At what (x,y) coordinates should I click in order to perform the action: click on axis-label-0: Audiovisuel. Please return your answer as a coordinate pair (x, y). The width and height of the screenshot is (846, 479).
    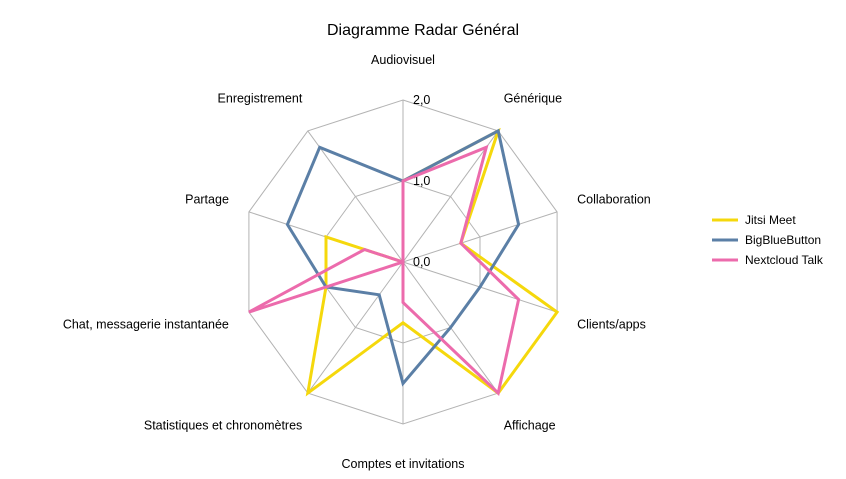
    Looking at the image, I should click on (403, 60).